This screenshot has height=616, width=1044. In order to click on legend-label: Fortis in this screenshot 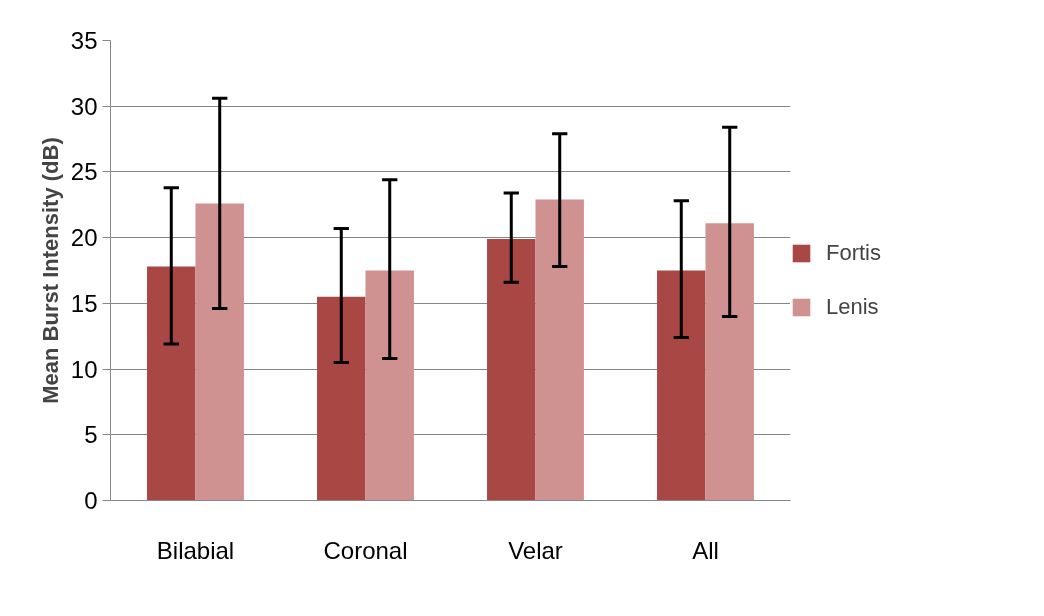, I will do `click(853, 253)`.